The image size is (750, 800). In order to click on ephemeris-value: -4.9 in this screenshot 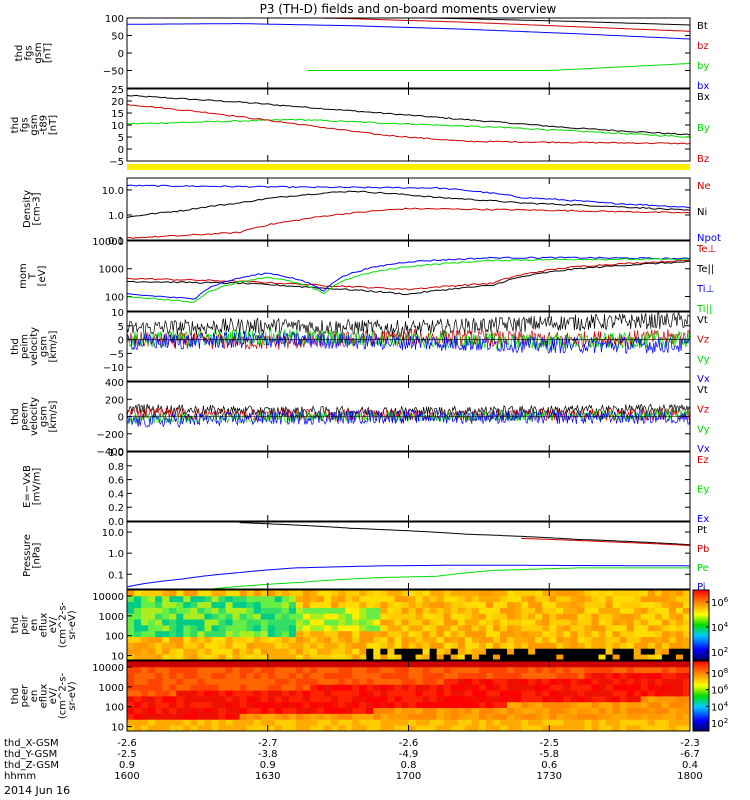, I will do `click(409, 754)`.